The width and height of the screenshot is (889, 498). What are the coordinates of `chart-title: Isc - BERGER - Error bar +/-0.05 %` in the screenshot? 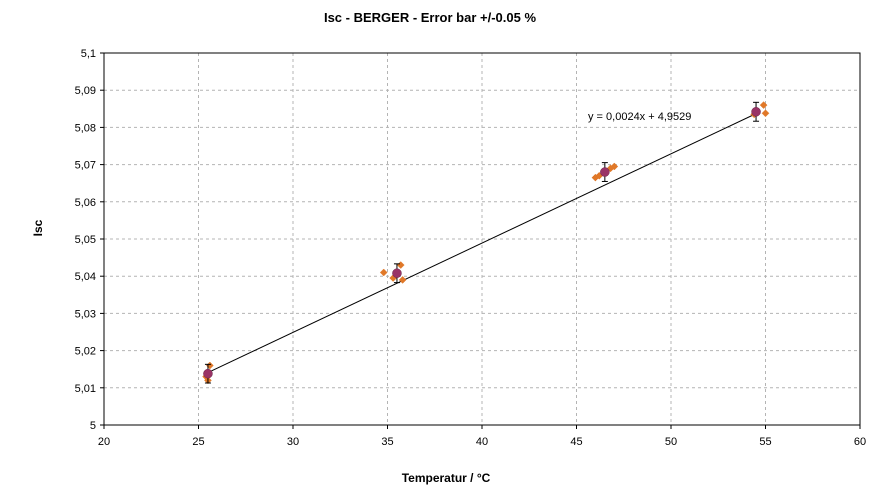 It's located at (430, 17).